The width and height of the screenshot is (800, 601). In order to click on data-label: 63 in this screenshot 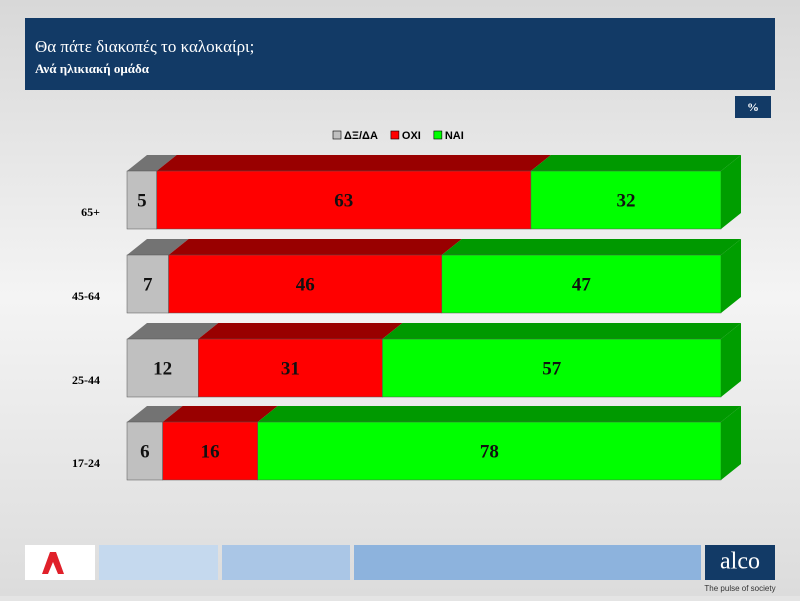, I will do `click(343, 200)`.